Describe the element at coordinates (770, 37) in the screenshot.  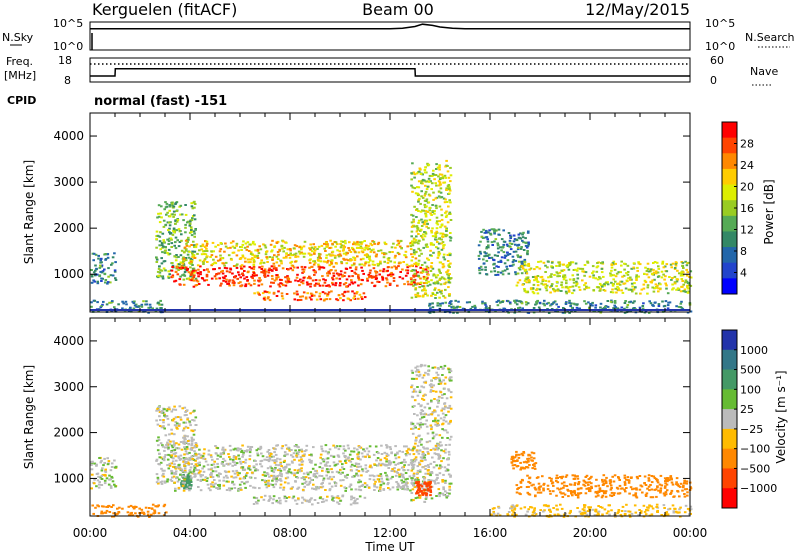
I see `nsearch-label: N.Search` at that location.